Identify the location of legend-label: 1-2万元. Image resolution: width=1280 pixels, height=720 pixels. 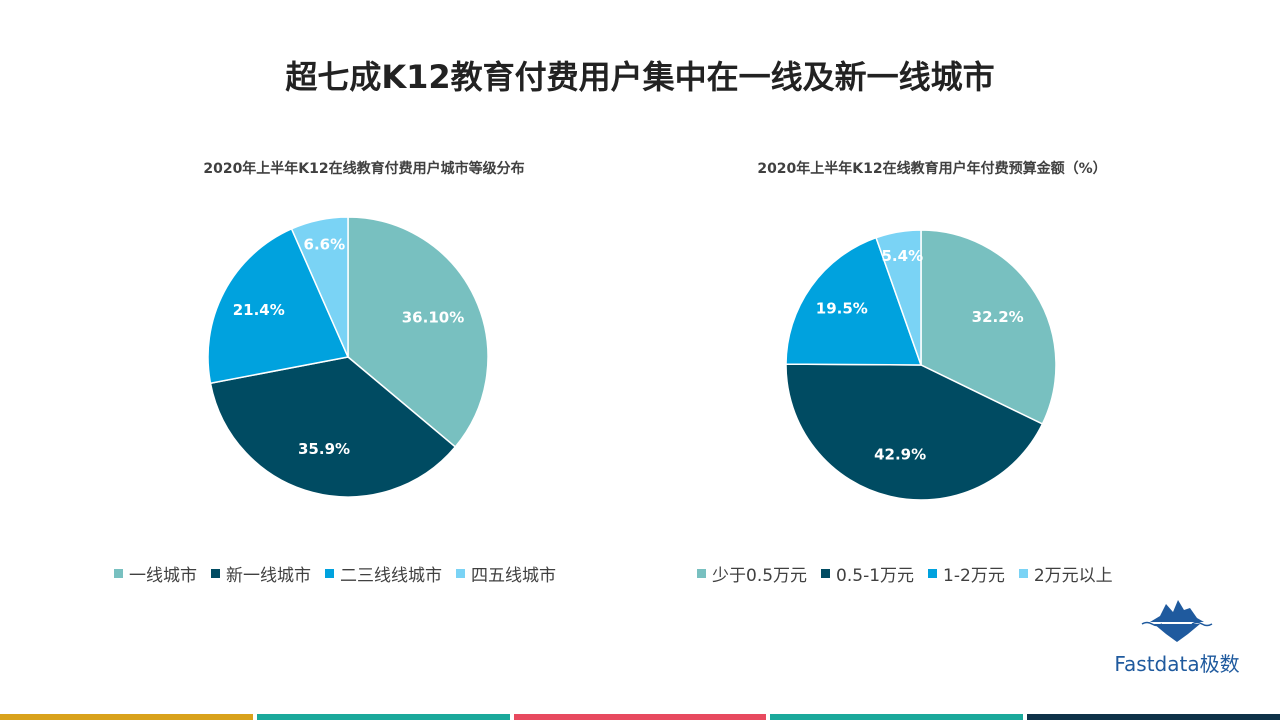
(974, 576).